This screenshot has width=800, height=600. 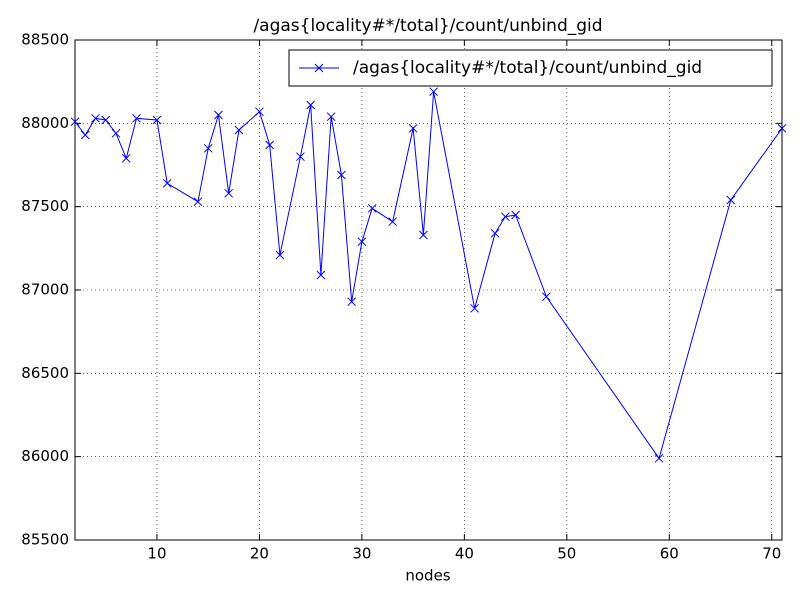 What do you see at coordinates (156, 554) in the screenshot?
I see `x-tick-label: 10` at bounding box center [156, 554].